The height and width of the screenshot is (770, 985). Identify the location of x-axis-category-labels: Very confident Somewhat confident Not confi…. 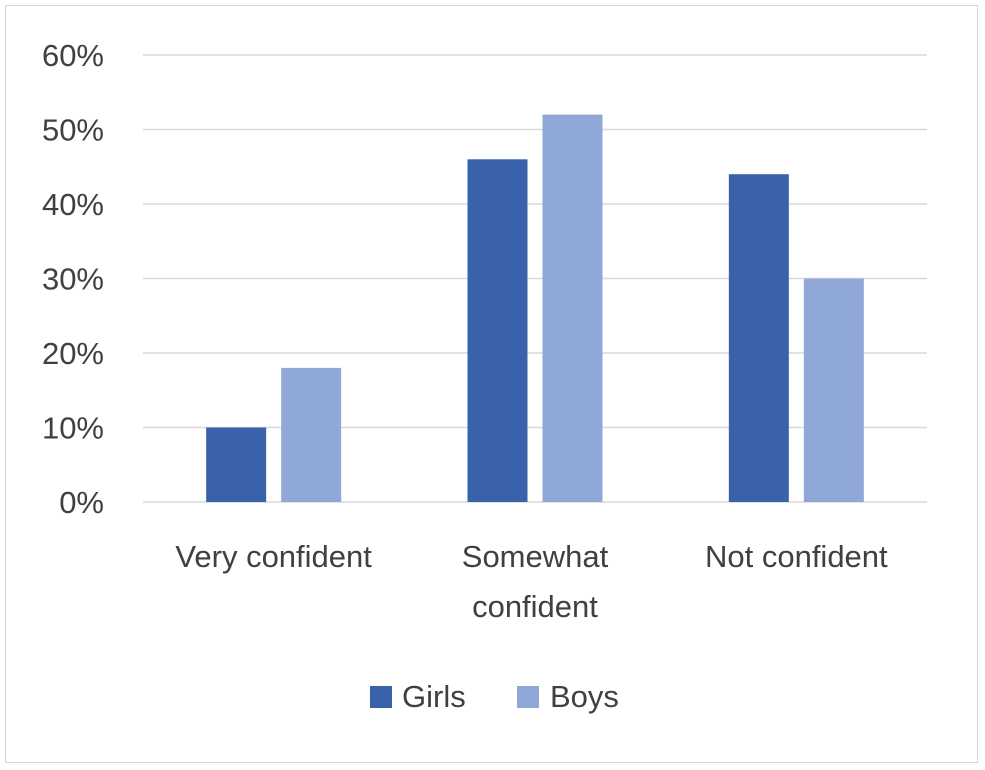
(531, 581).